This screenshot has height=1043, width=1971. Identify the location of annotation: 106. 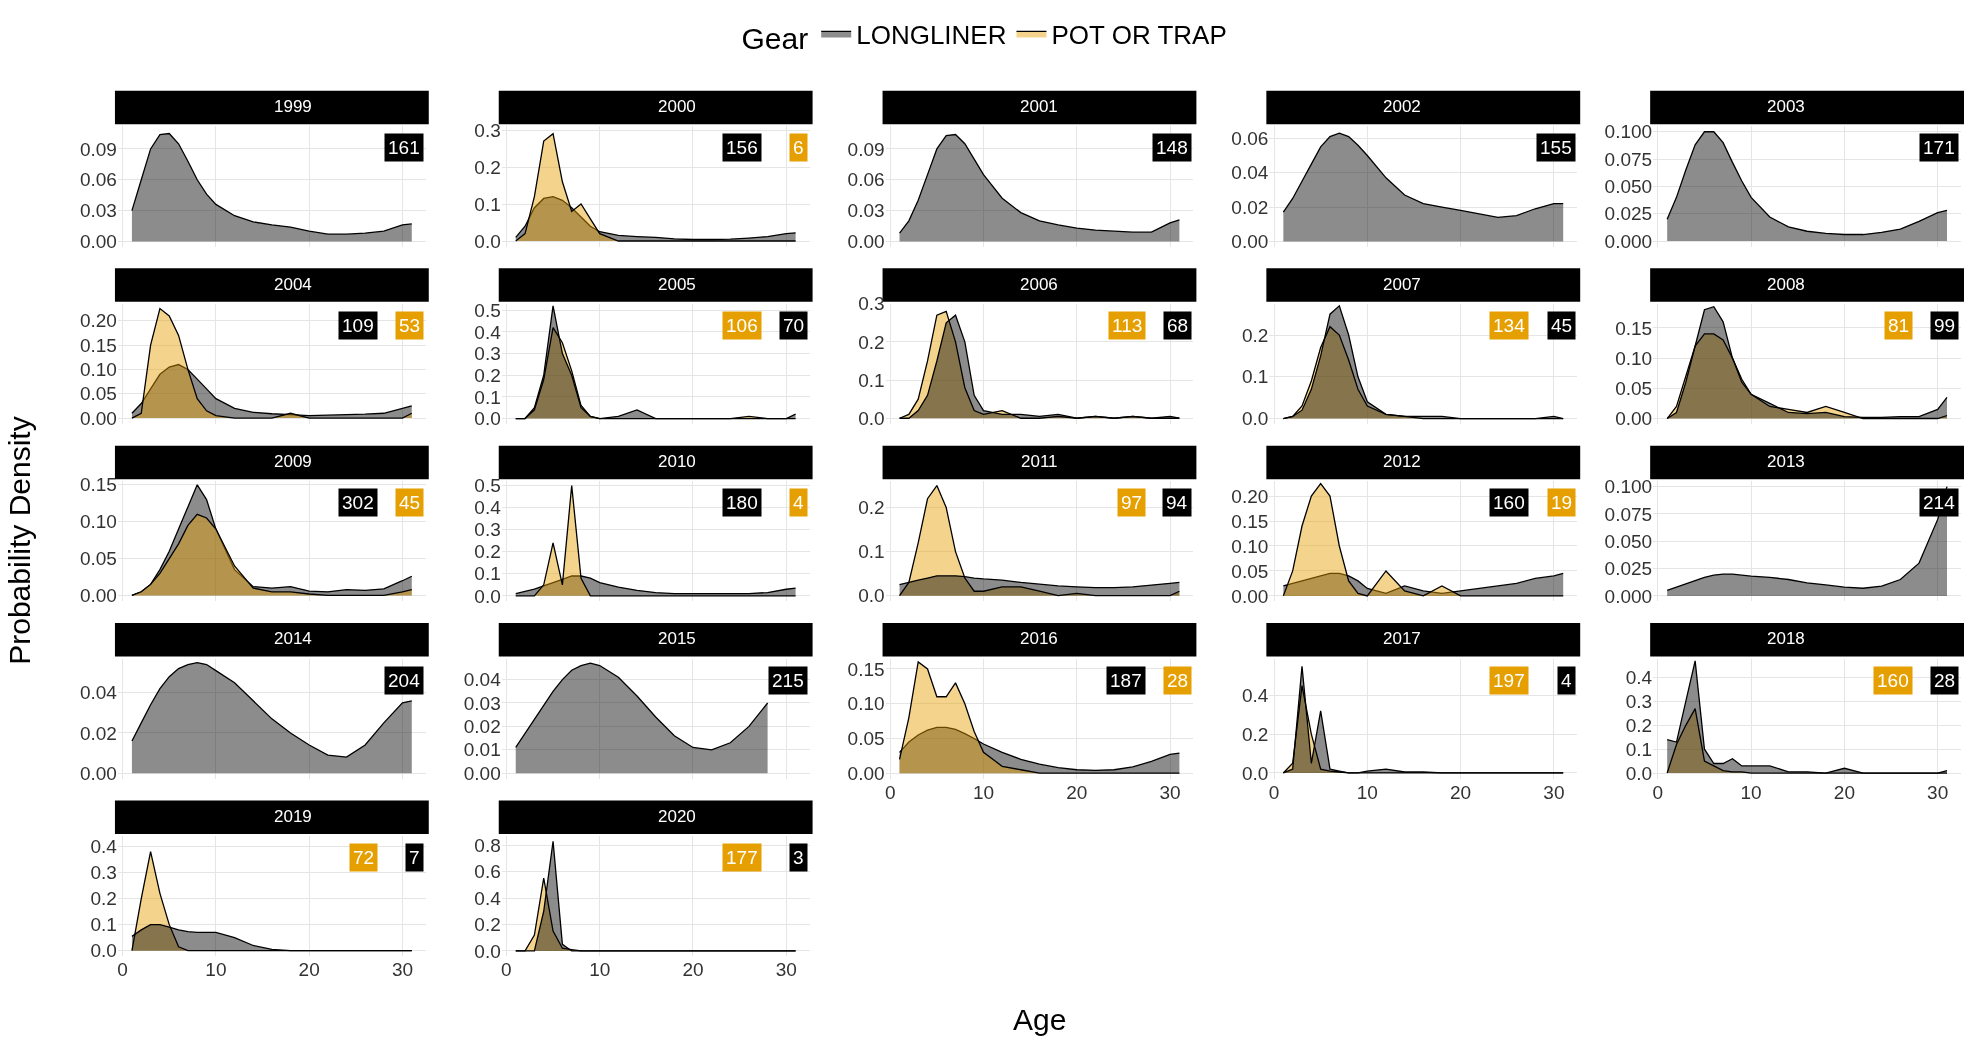
(742, 325).